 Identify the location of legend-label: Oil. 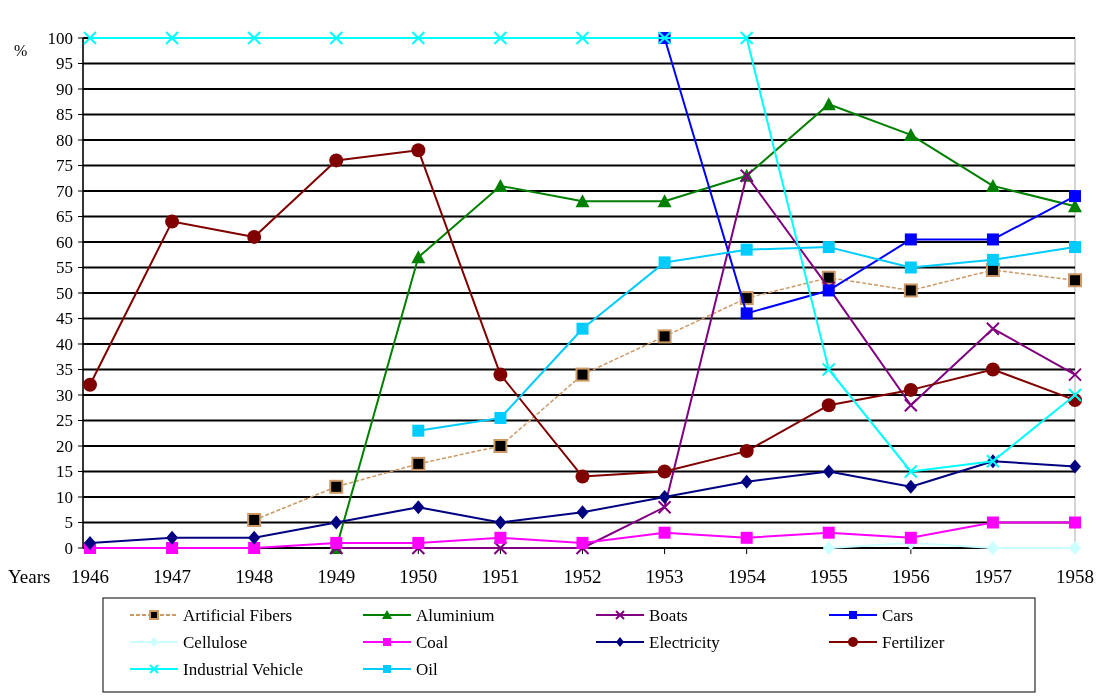
(427, 669).